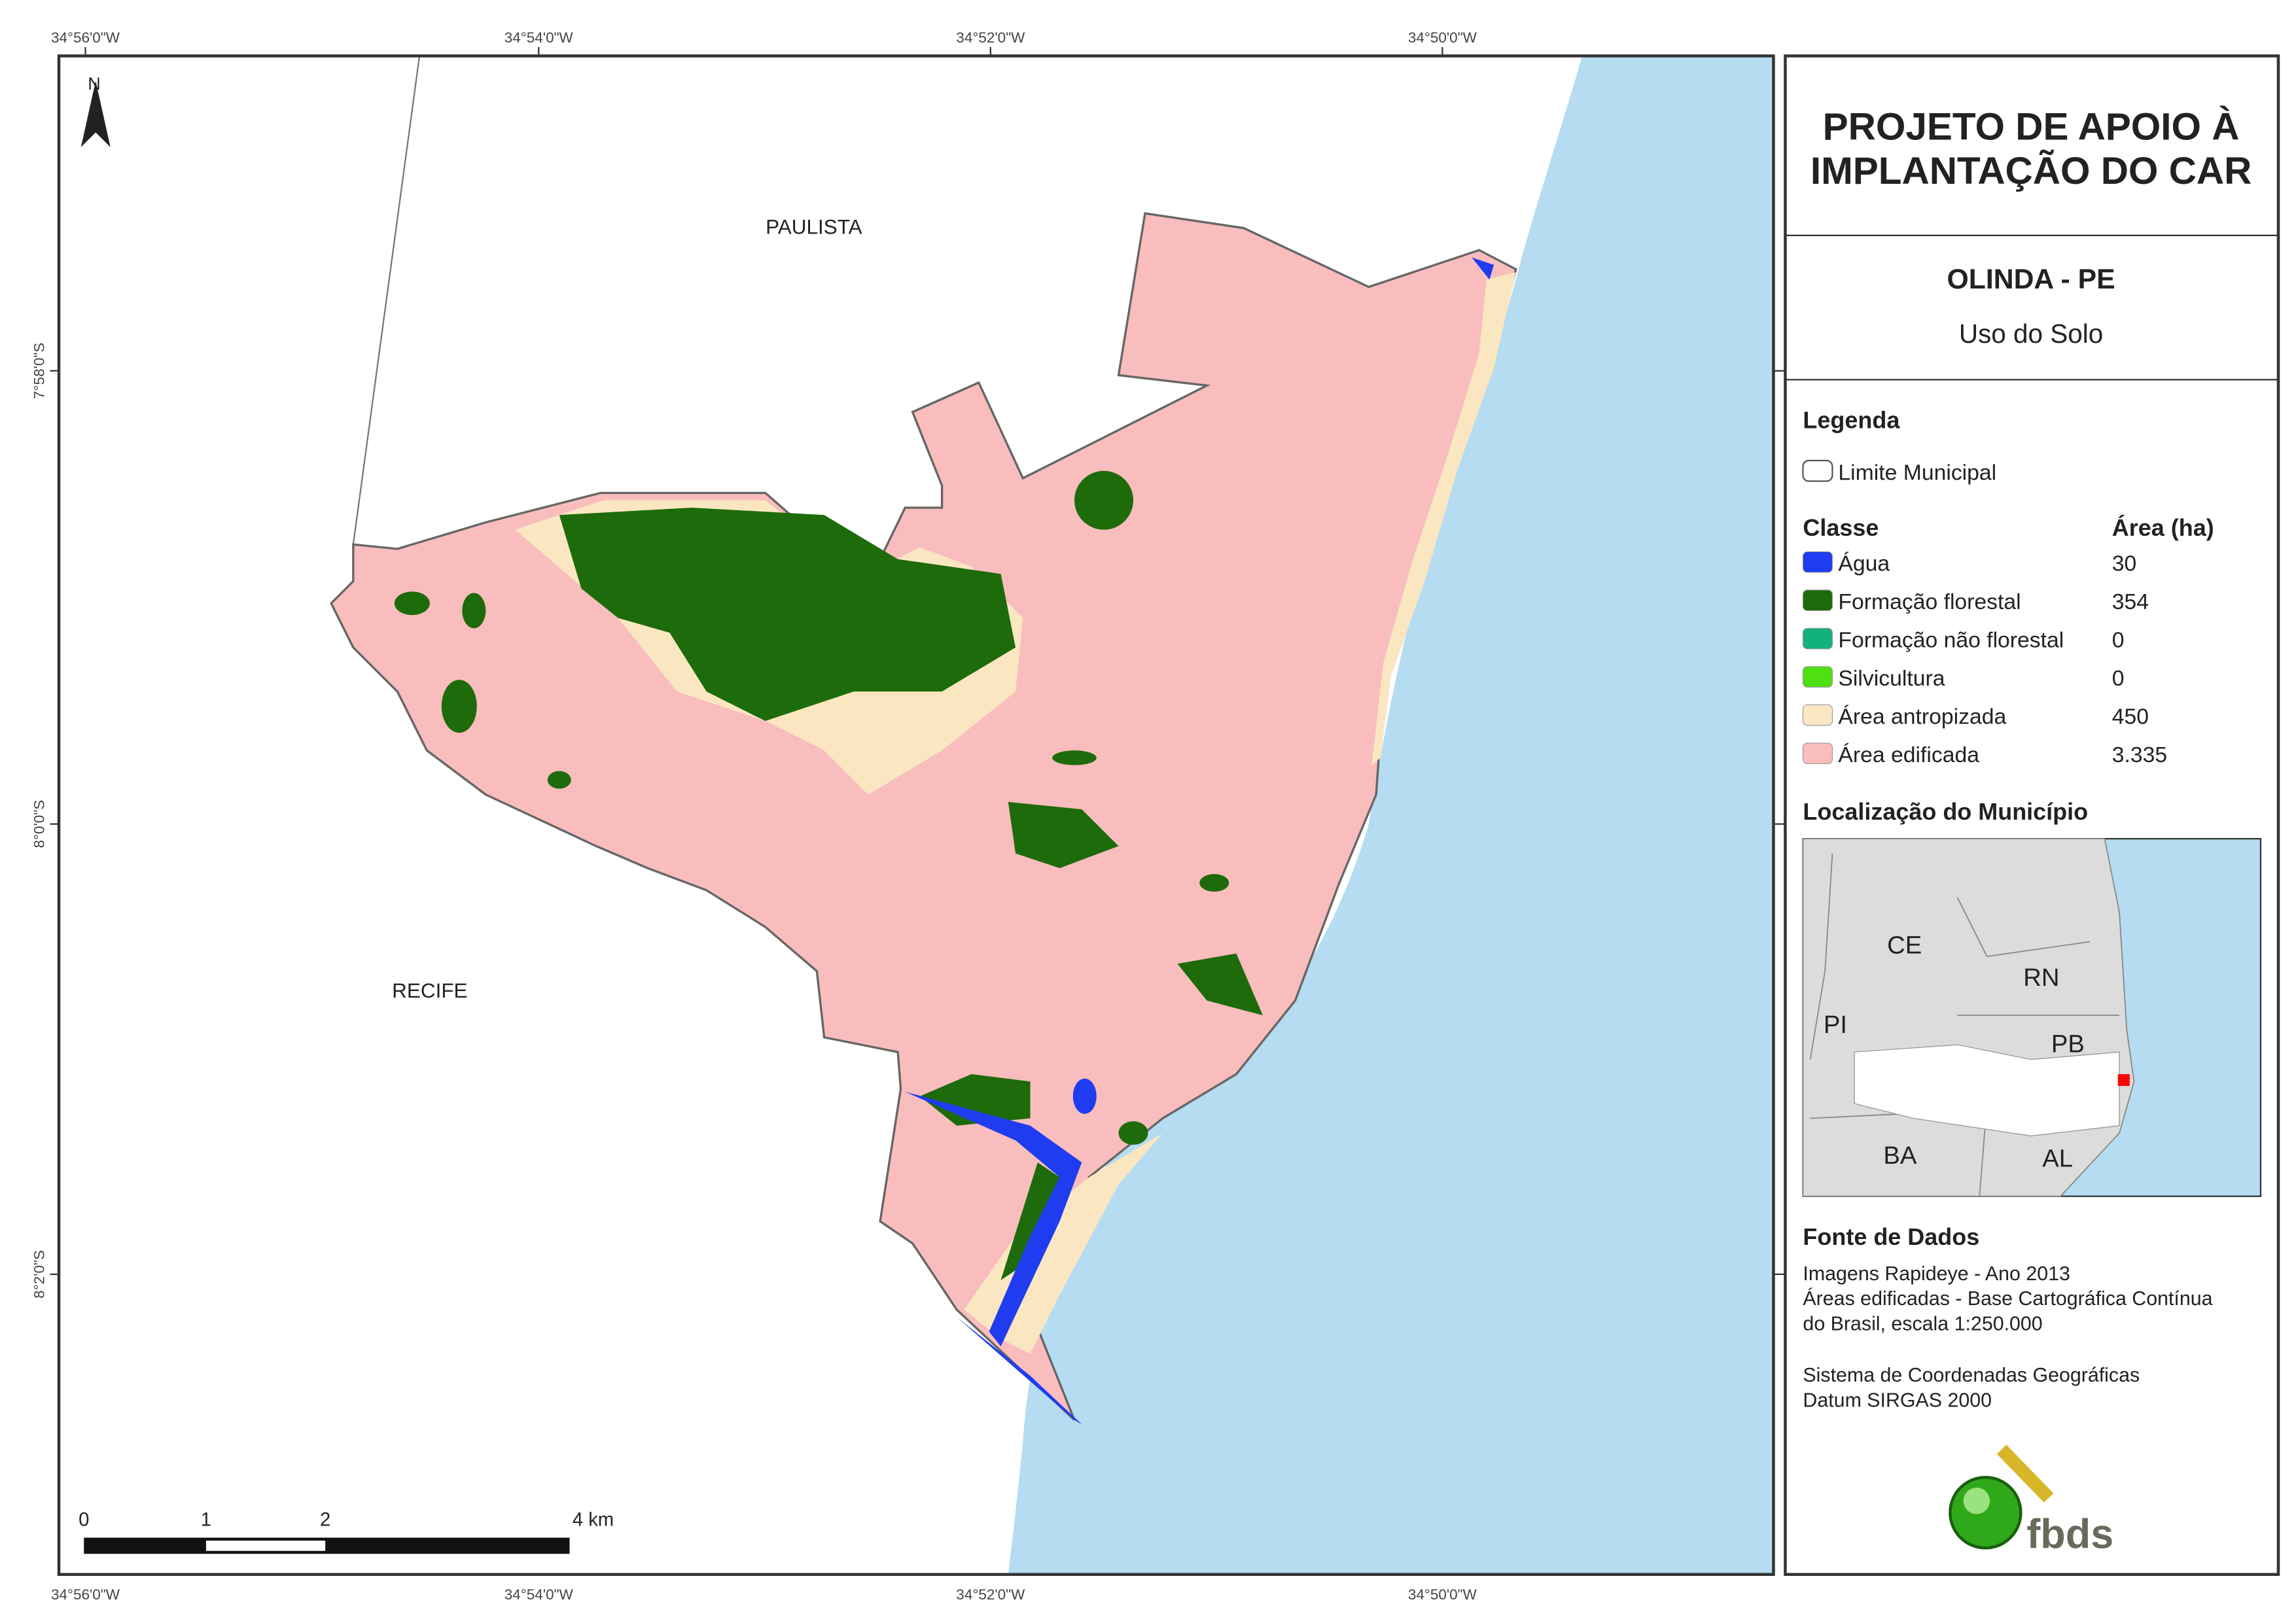 The height and width of the screenshot is (1623, 2296). Describe the element at coordinates (1851, 421) in the screenshot. I see `legend-title: Legenda` at that location.